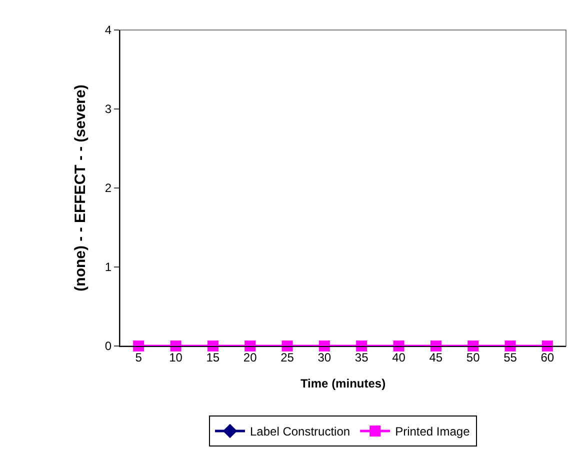 The image size is (586, 464). Describe the element at coordinates (432, 431) in the screenshot. I see `legend-label: Printed Image` at that location.